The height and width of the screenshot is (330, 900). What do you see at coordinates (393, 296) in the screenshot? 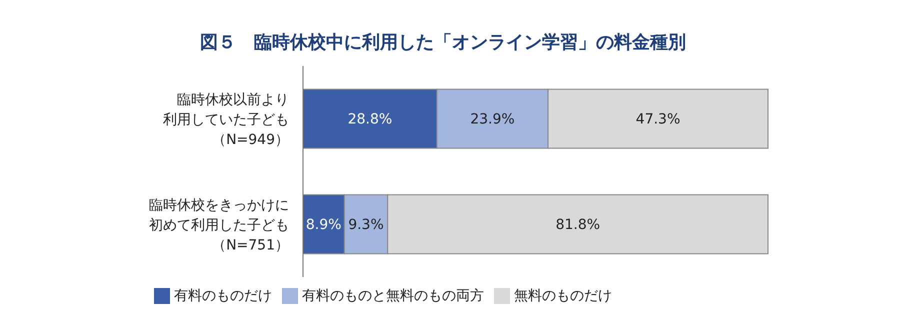
I see `legend-label: 有料のものと無料のもの両方` at bounding box center [393, 296].